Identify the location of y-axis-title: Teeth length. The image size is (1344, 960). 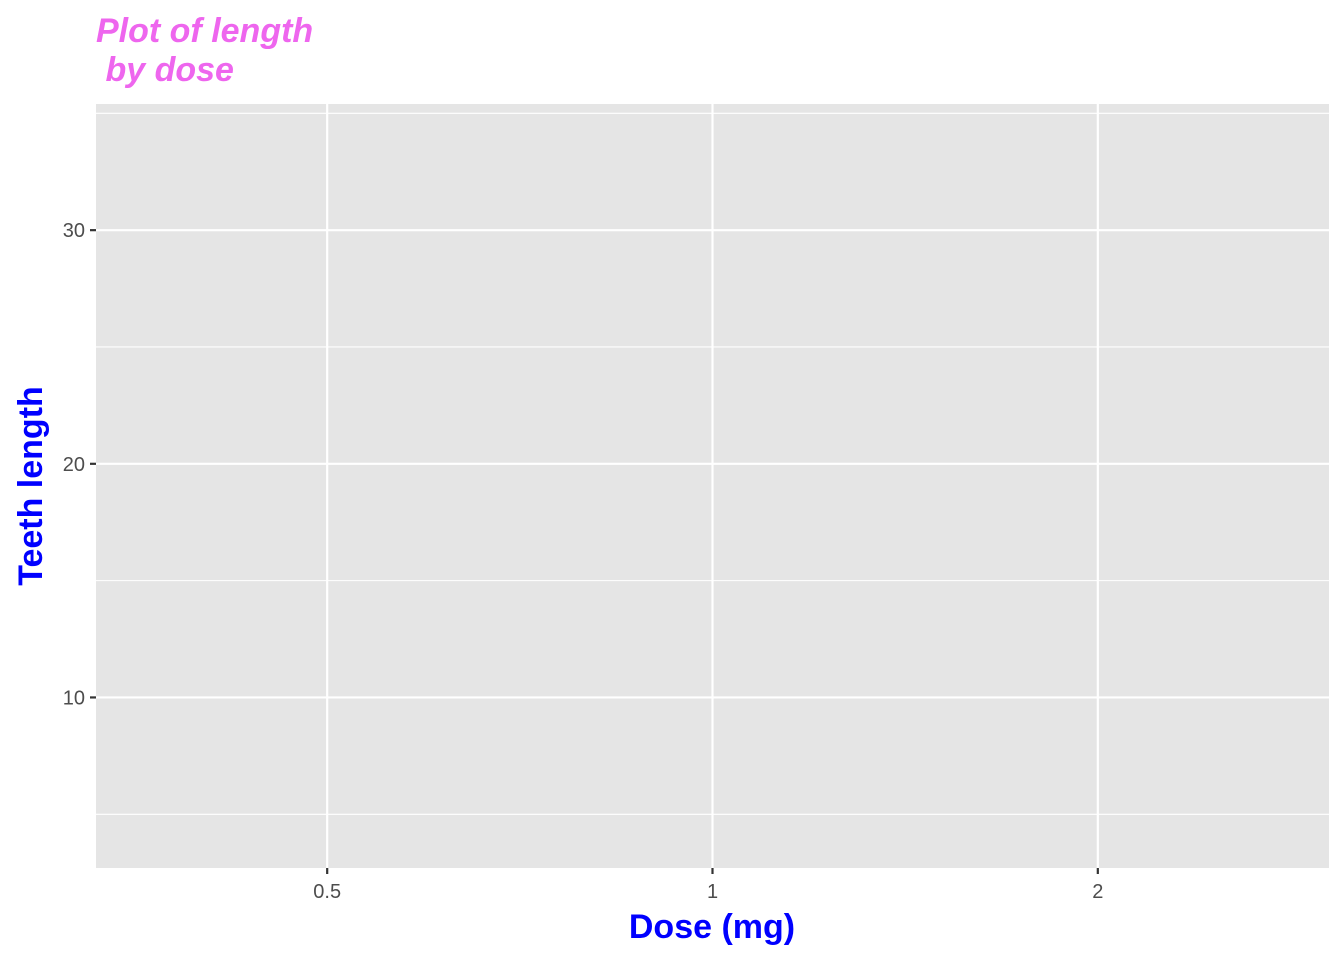
(31, 486).